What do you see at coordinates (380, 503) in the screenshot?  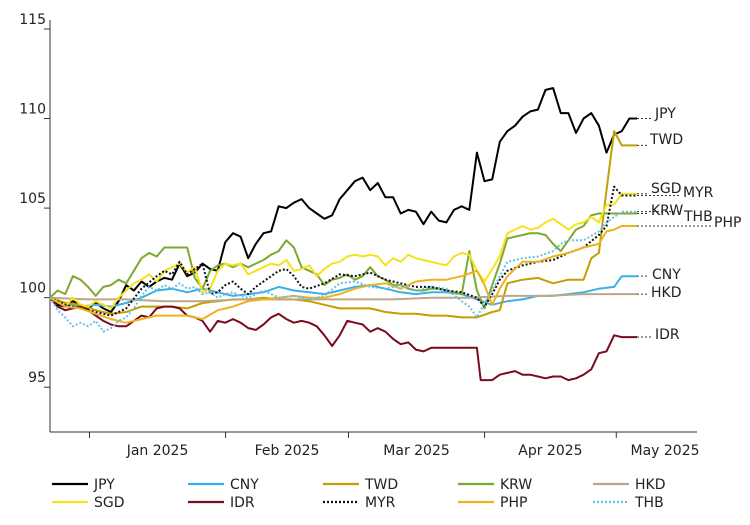 I see `legend-label-myr: MYR` at bounding box center [380, 503].